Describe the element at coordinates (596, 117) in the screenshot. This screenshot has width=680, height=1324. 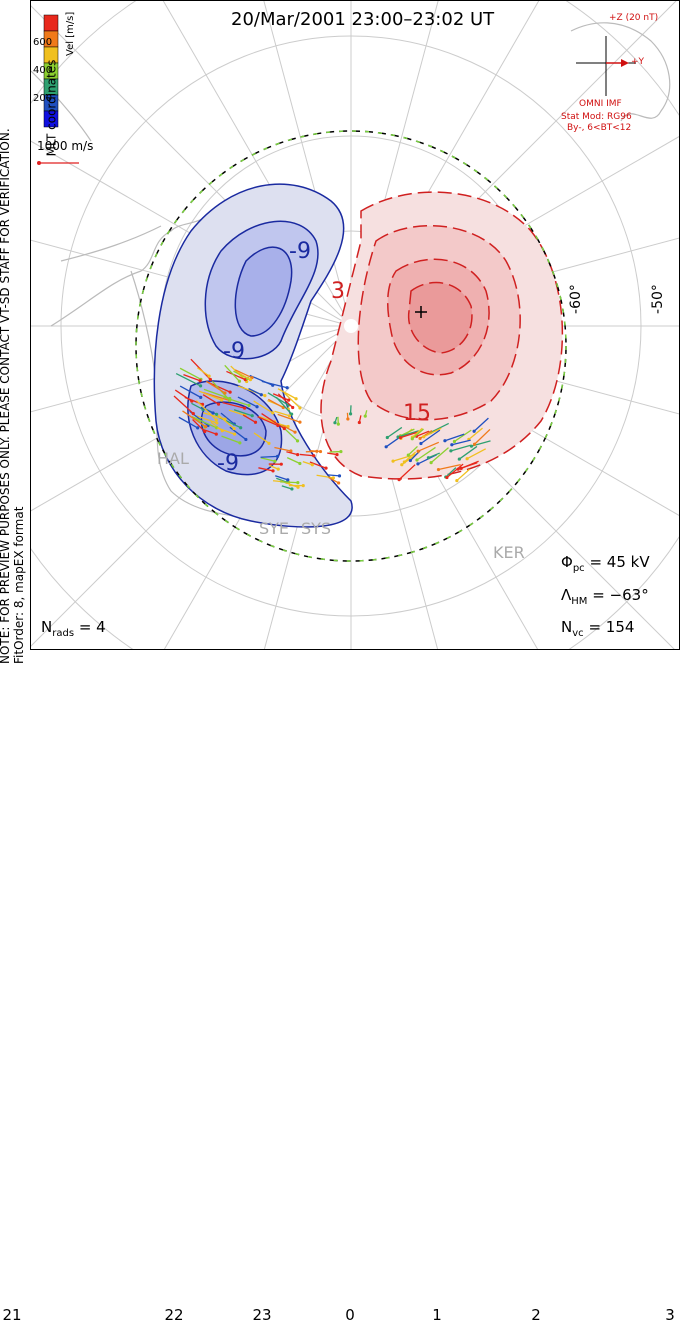
I see `imf-model: Stat Mod: RG96` at that location.